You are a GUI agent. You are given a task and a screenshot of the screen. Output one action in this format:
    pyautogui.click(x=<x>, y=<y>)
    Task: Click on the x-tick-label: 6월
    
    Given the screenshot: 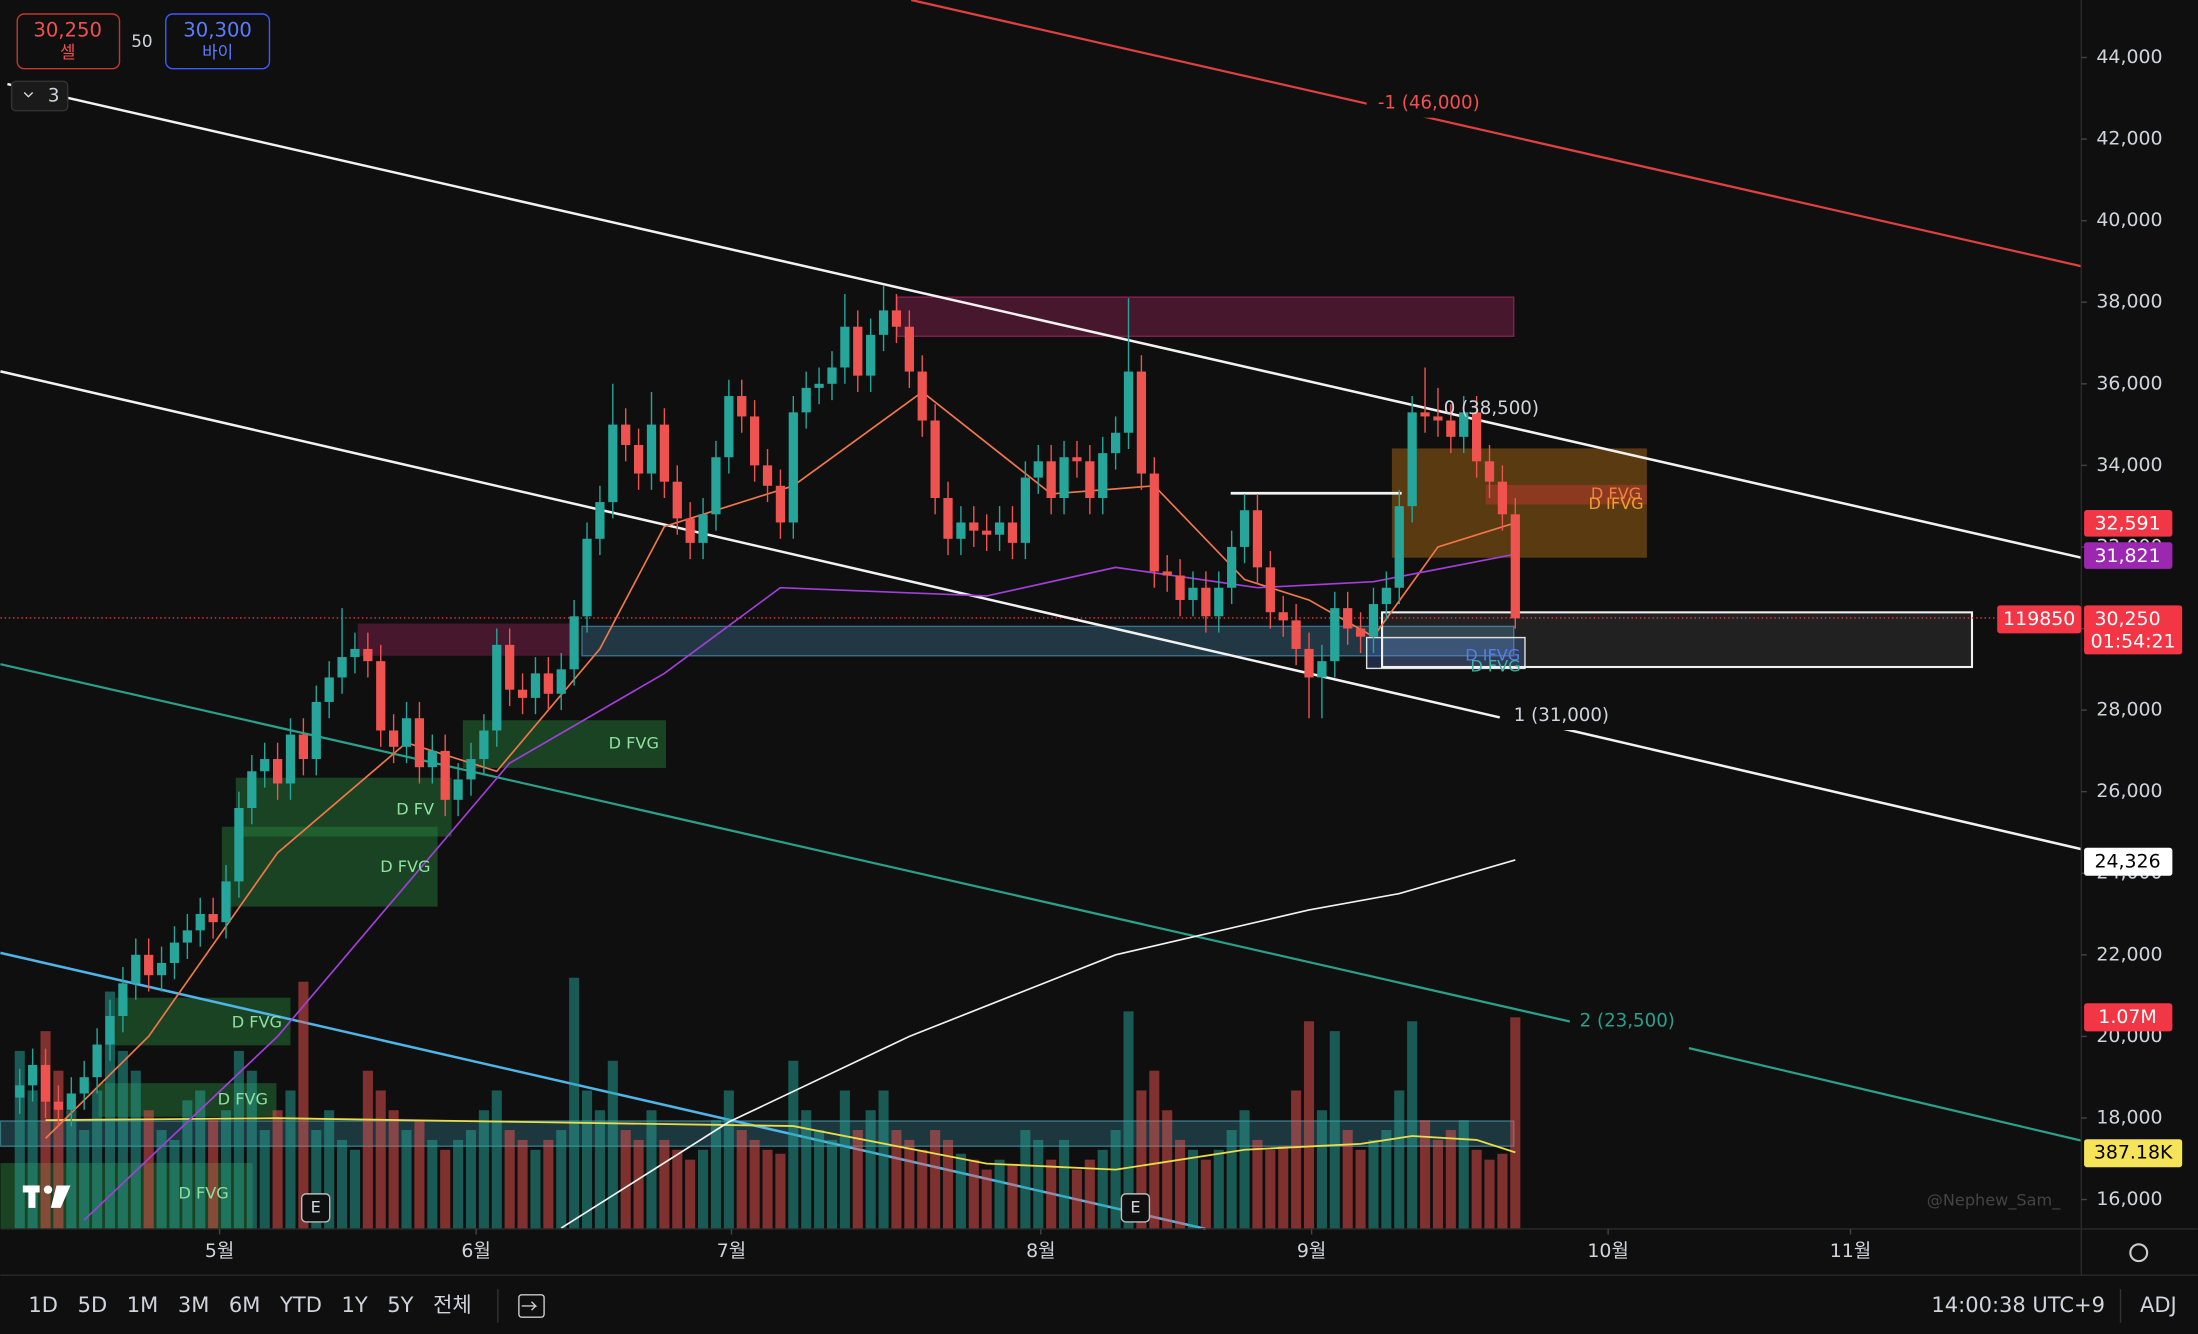 What is the action you would take?
    pyautogui.click(x=475, y=1251)
    